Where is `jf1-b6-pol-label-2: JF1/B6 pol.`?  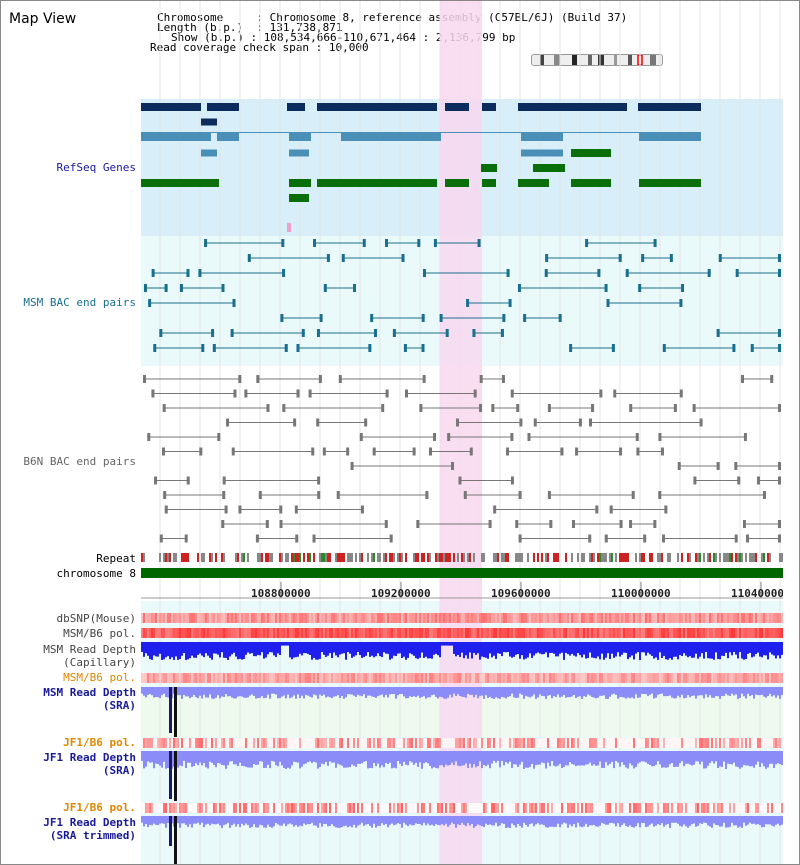
jf1-b6-pol-label-2: JF1/B6 pol. is located at coordinates (99, 807).